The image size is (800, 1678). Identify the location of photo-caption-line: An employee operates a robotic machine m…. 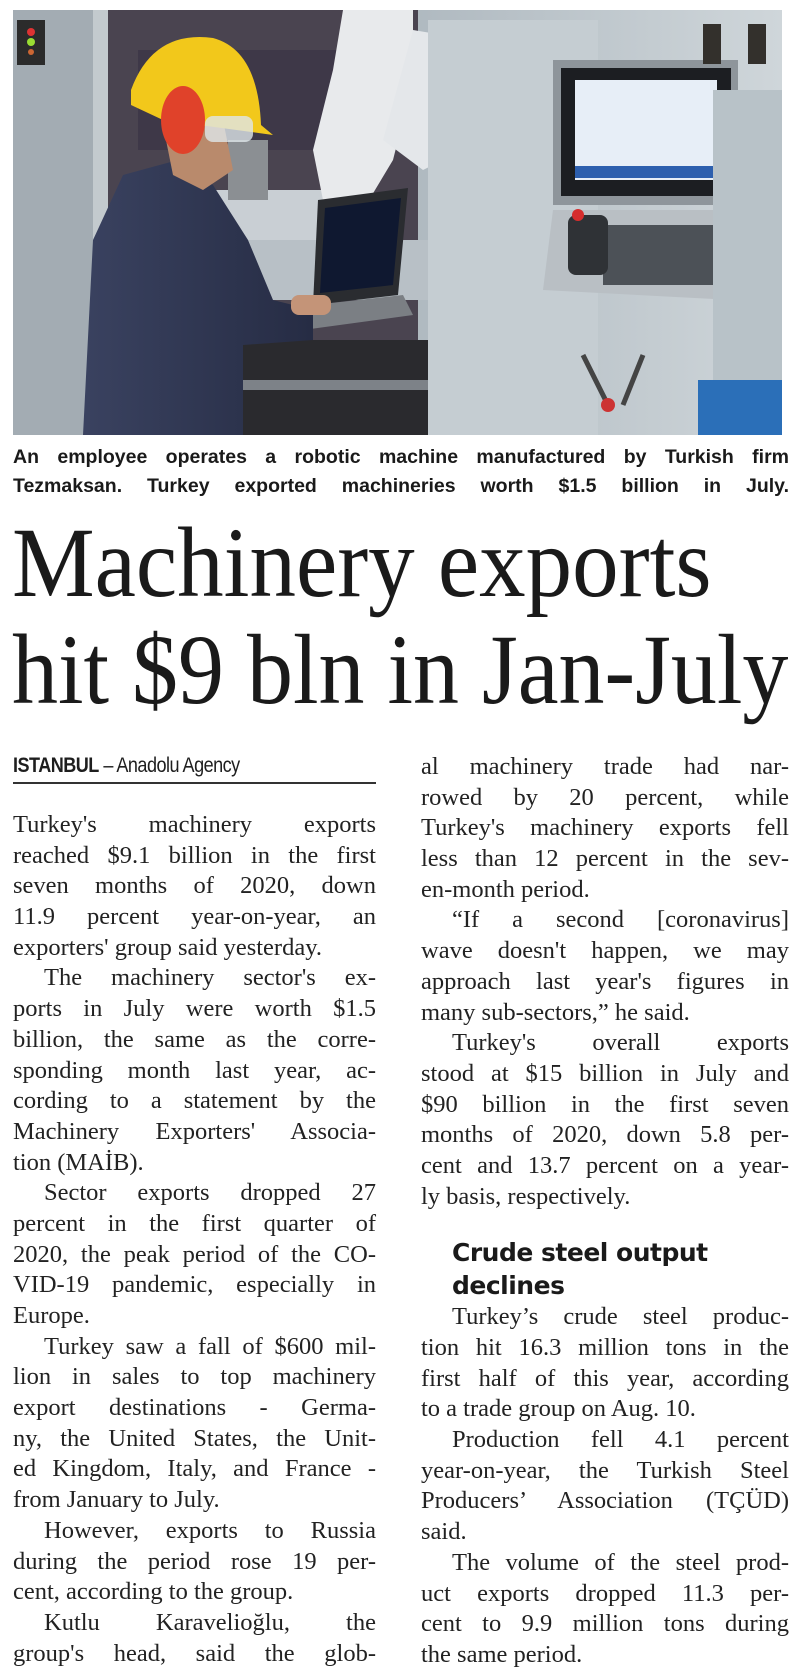
(401, 457).